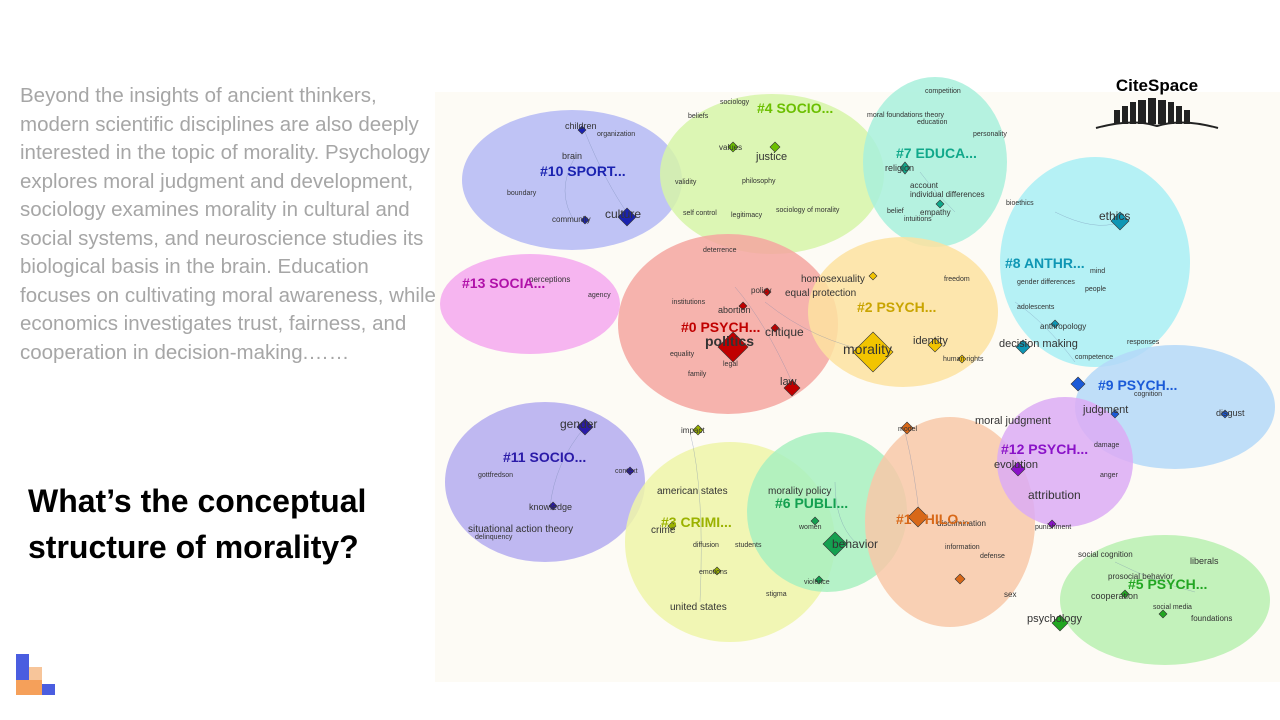 This screenshot has height=720, width=1280. I want to click on kw-moral-foundations-theory: moral foundations theory, so click(906, 115).